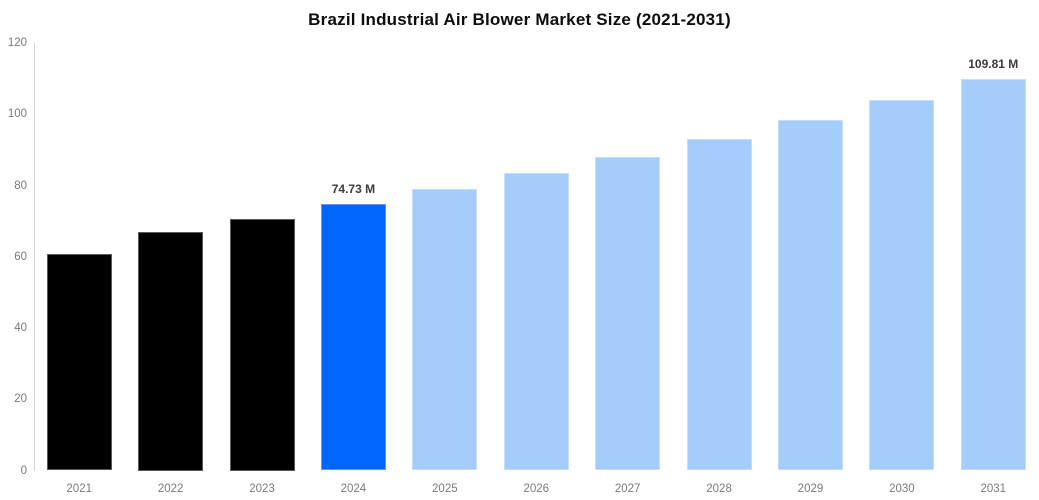 This screenshot has height=500, width=1039. What do you see at coordinates (353, 337) in the screenshot?
I see `bar-2024` at bounding box center [353, 337].